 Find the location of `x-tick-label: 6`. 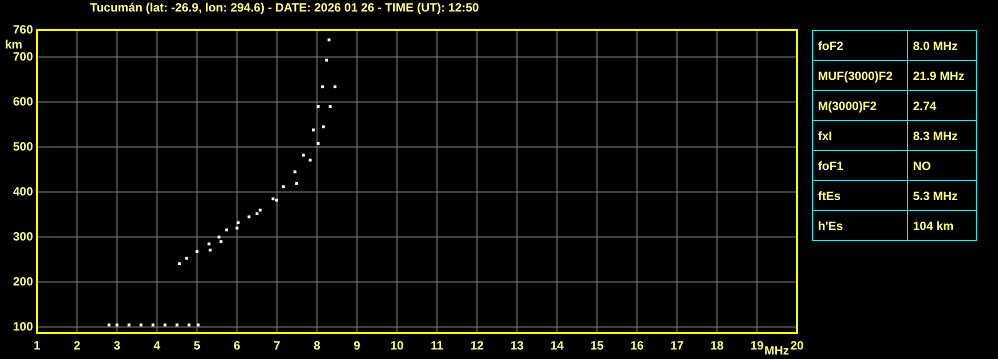

x-tick-label: 6 is located at coordinates (237, 345).